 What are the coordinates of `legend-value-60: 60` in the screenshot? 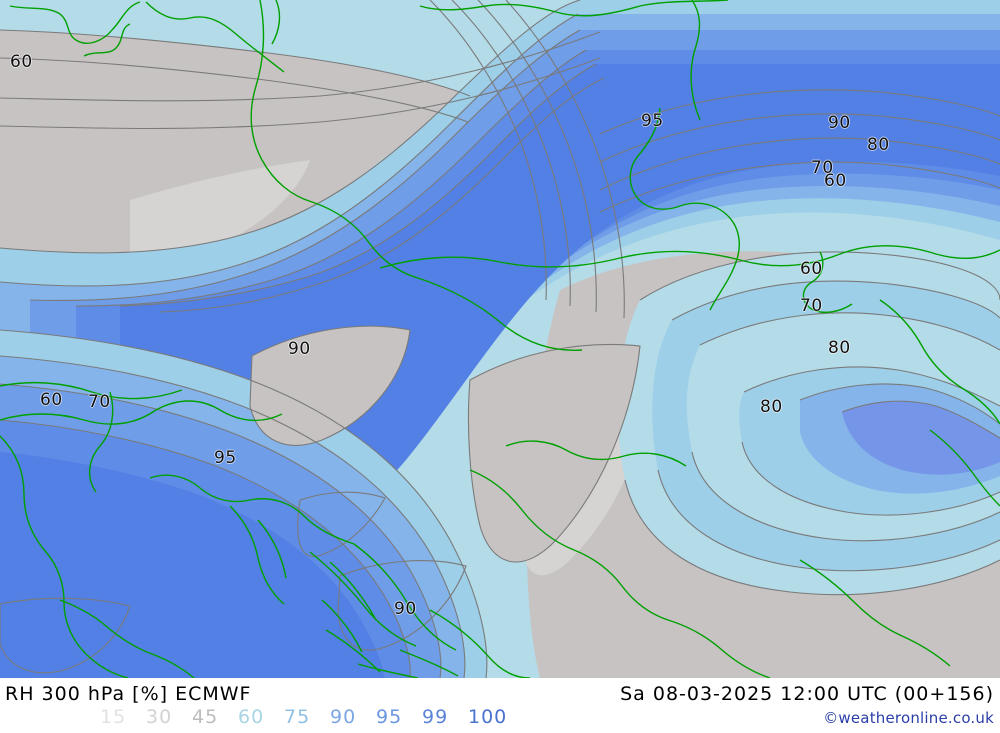 It's located at (251, 717).